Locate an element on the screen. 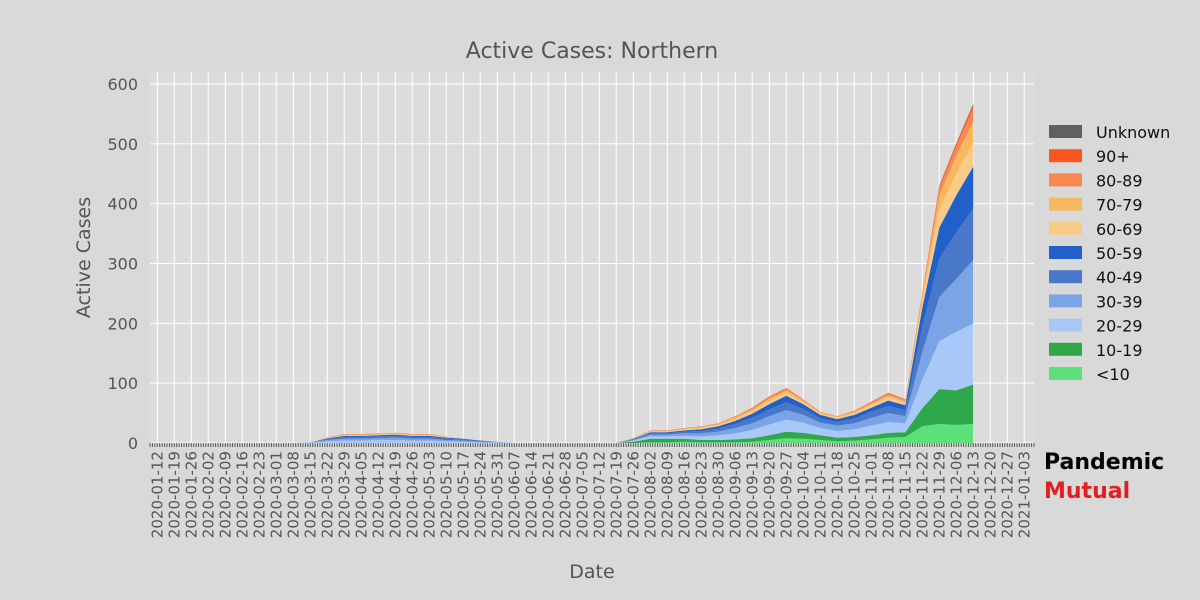  legend-label: <10 is located at coordinates (1113, 374).